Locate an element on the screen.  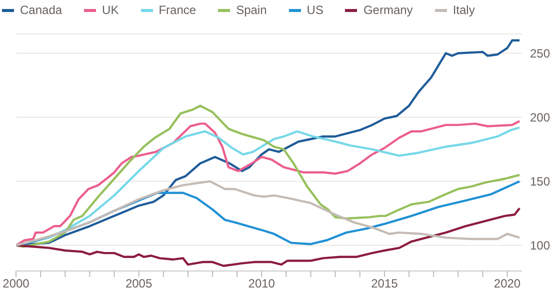
y-tick-label: 250 is located at coordinates (540, 53).